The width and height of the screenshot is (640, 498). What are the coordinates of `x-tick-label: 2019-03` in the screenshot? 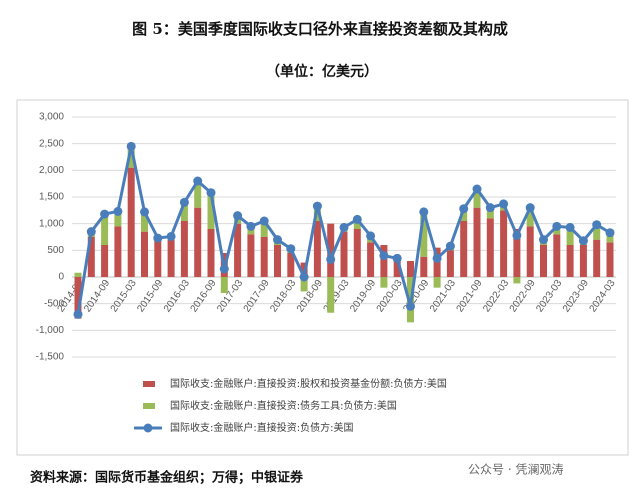 It's located at (337, 296).